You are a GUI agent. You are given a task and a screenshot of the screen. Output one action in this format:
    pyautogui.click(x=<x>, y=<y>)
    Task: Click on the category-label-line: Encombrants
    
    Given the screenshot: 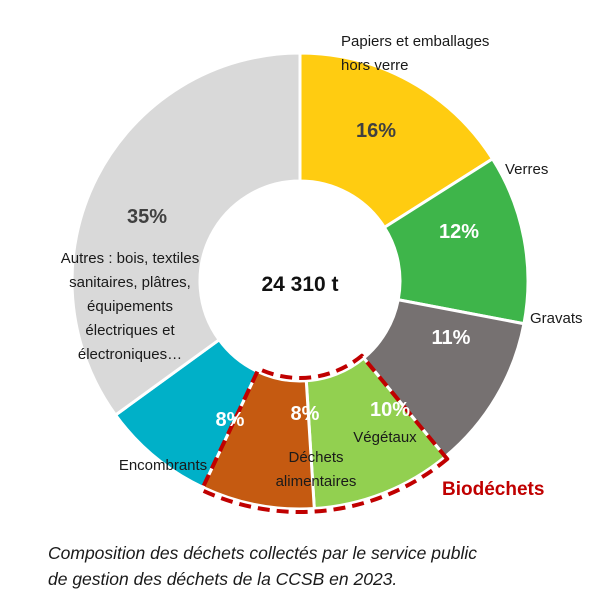 What is the action you would take?
    pyautogui.click(x=163, y=465)
    